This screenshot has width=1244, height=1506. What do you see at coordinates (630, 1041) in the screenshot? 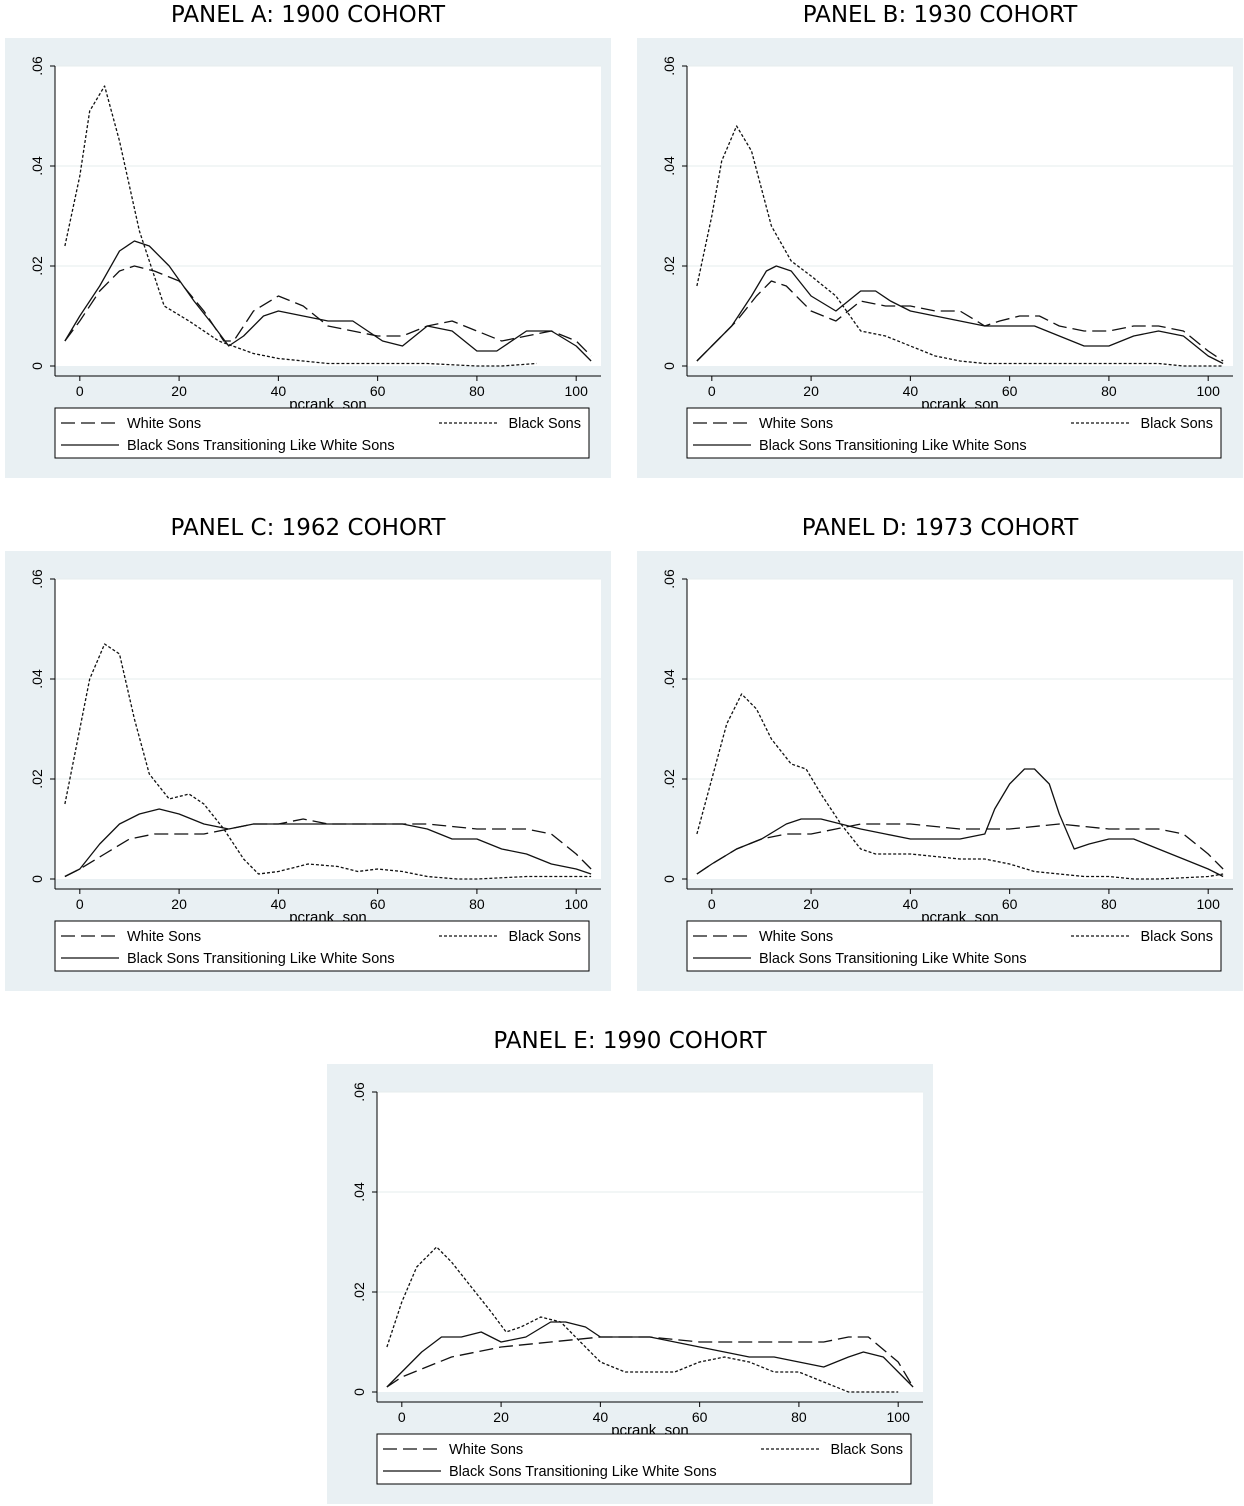
I see `chart-title: PANEL E: 1990 COHORT` at bounding box center [630, 1041].